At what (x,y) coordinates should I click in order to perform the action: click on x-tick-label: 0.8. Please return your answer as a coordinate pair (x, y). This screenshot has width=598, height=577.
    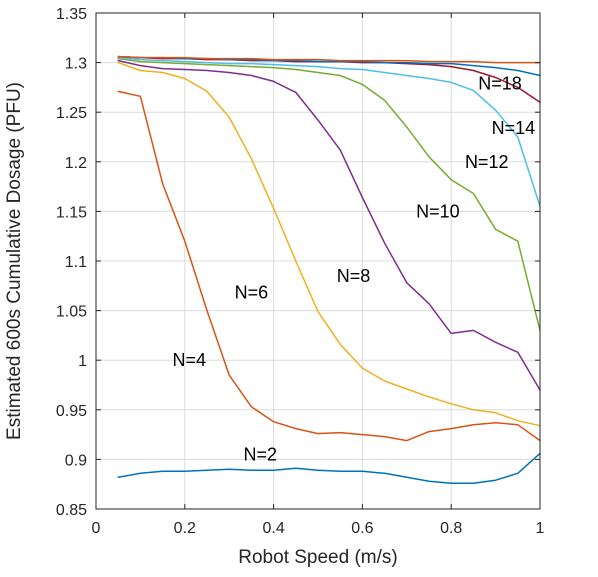
    Looking at the image, I should click on (451, 528).